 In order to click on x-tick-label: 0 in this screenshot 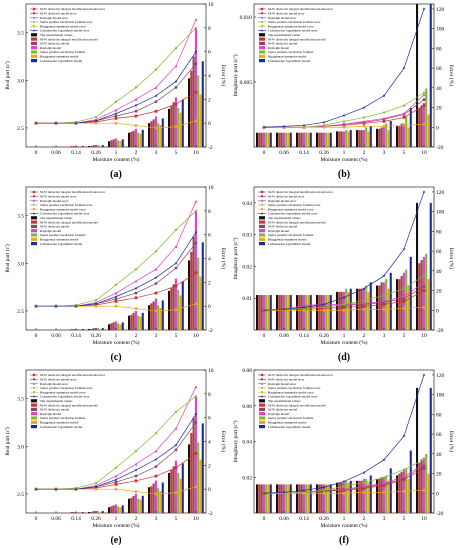, I will do `click(36, 336)`.